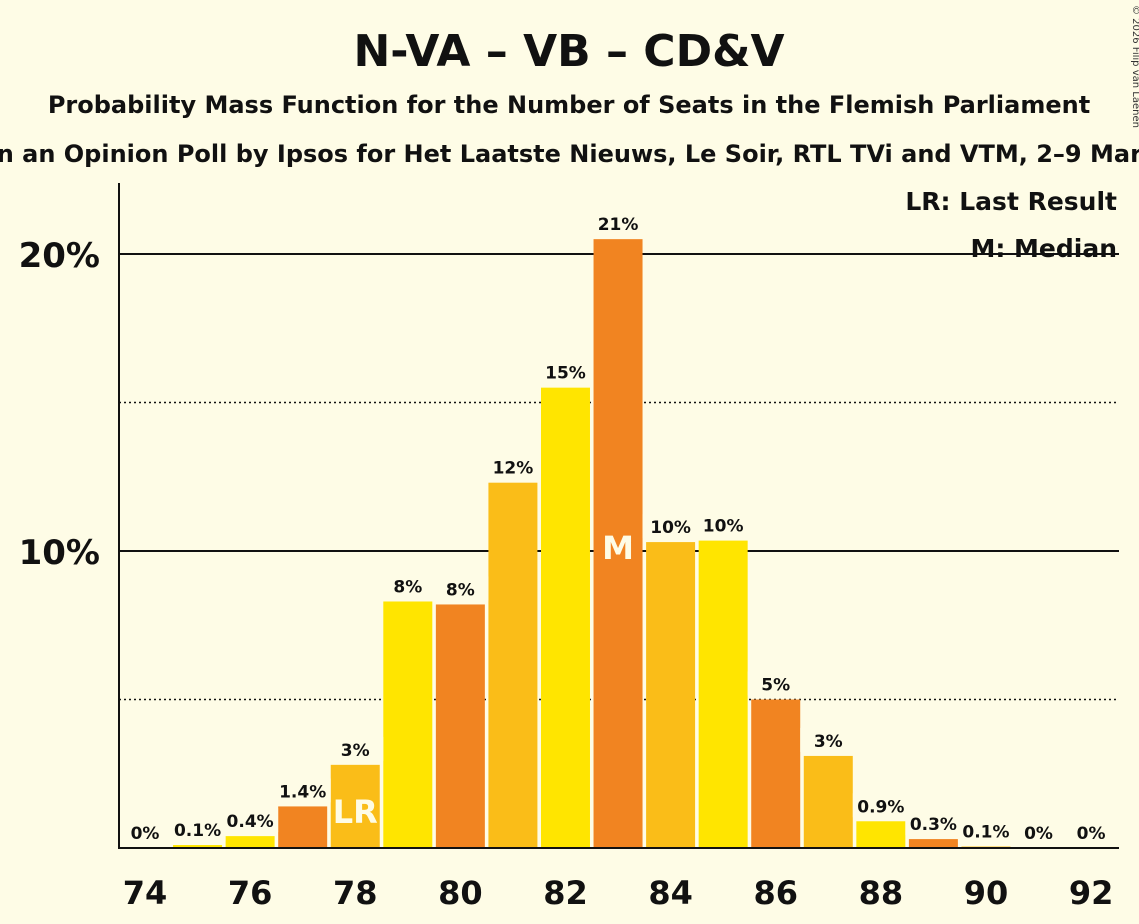  I want to click on x-tick-label-90: 90, so click(986, 893).